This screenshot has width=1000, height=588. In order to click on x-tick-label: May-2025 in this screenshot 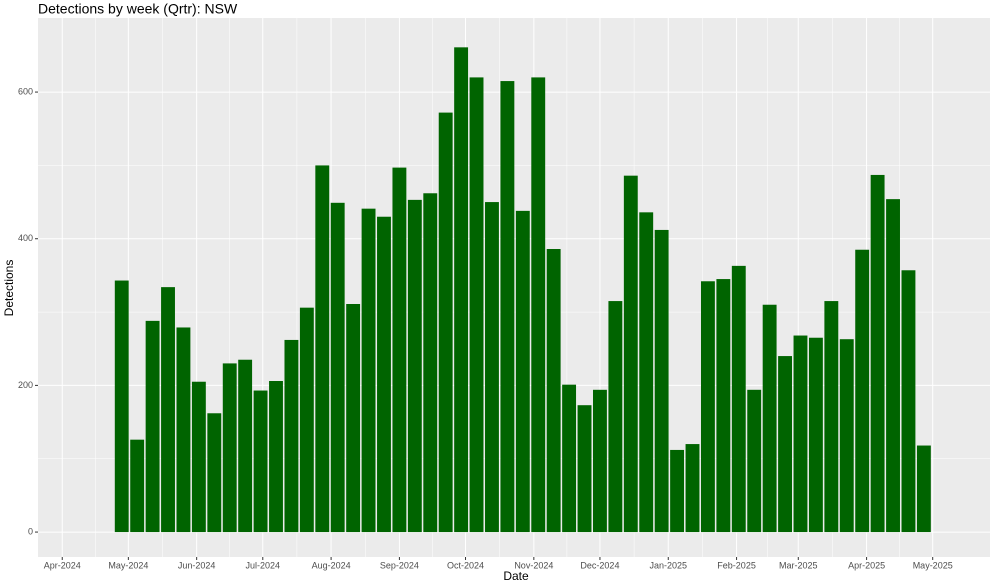, I will do `click(933, 565)`.